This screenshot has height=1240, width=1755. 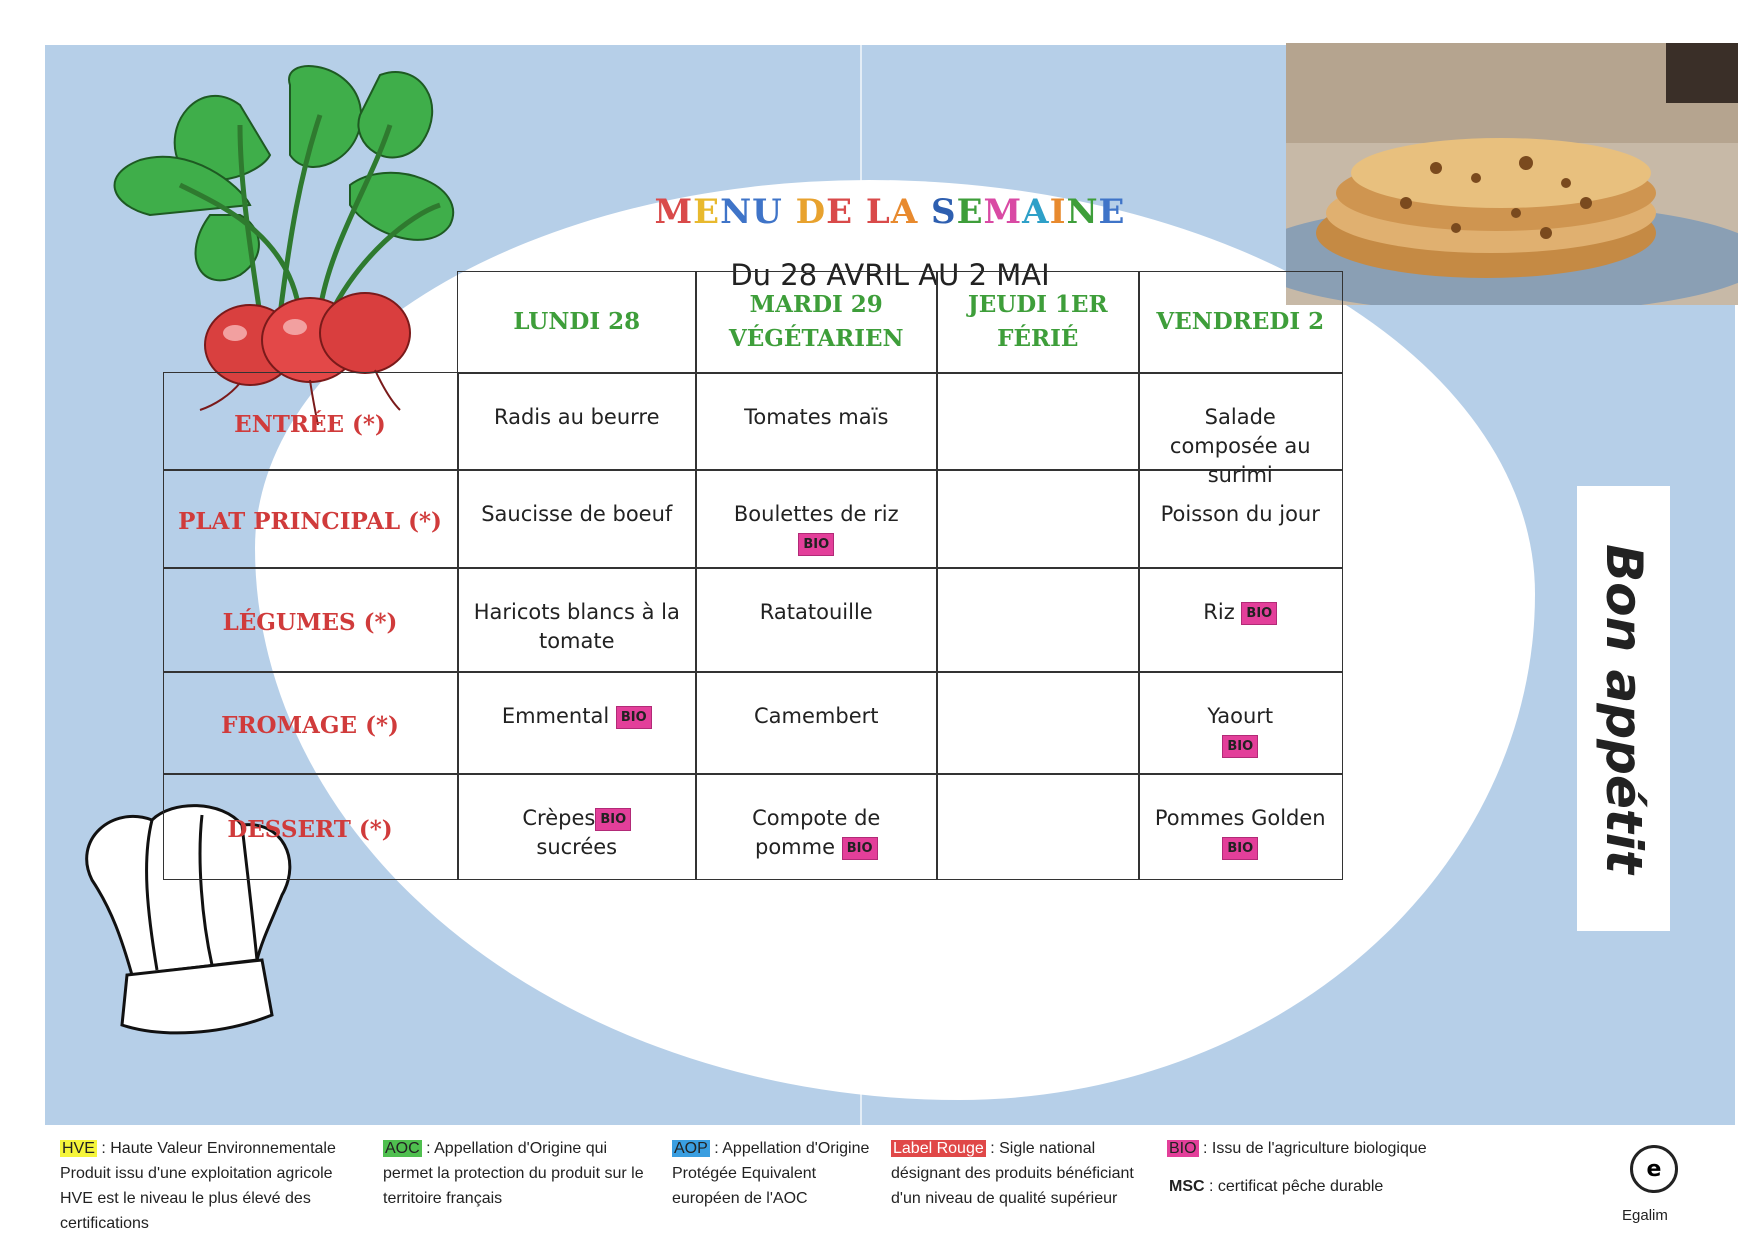 I want to click on egalim-label: Egalim, so click(x=1645, y=1215).